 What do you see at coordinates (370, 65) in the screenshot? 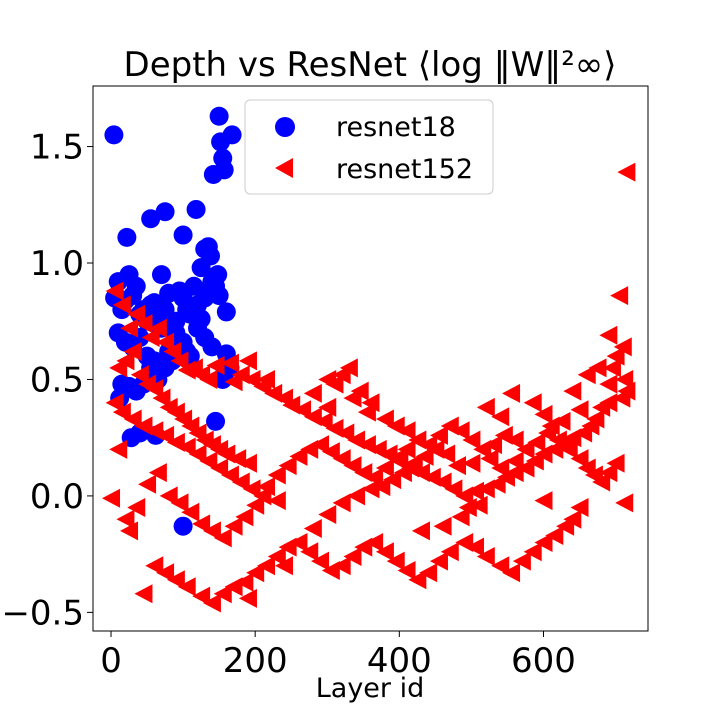
I see `chart-title: Depth vs ResNet ⟨log ‖W‖²∞⟩` at bounding box center [370, 65].